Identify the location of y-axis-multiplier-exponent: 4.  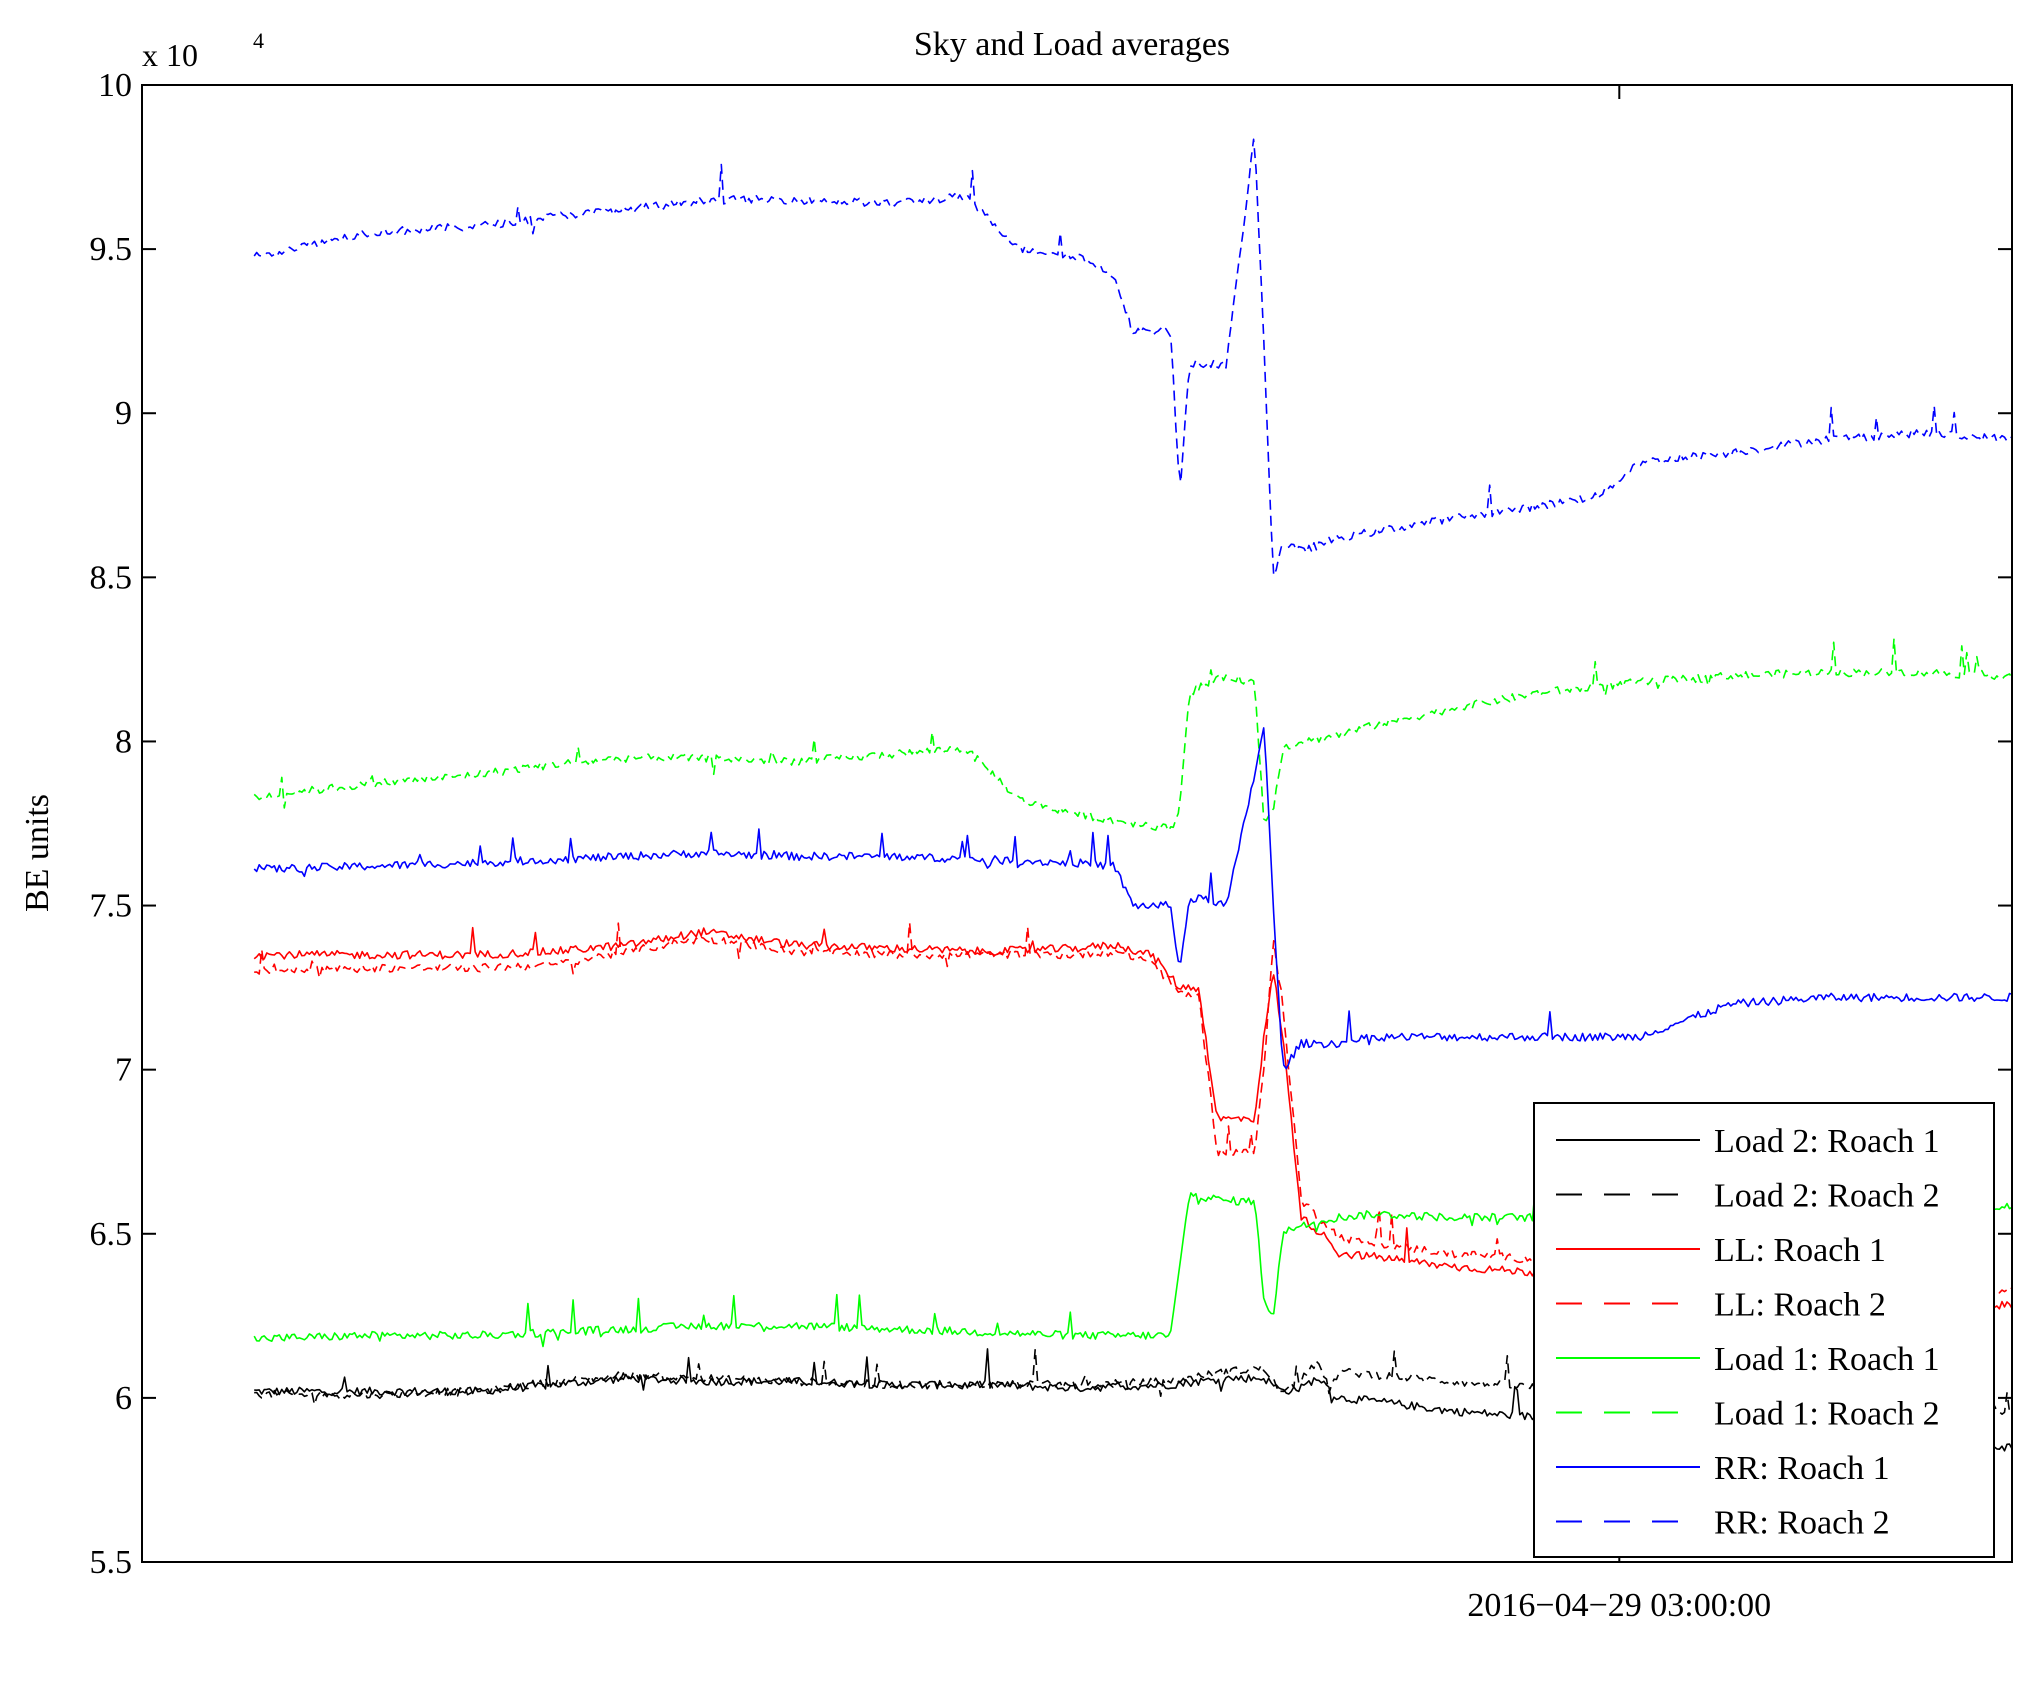
(258, 40).